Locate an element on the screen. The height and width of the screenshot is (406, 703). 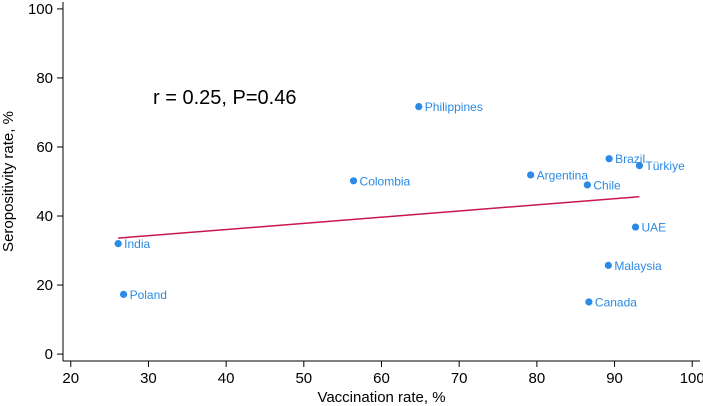
y-tick-label: 60 is located at coordinates (44, 147).